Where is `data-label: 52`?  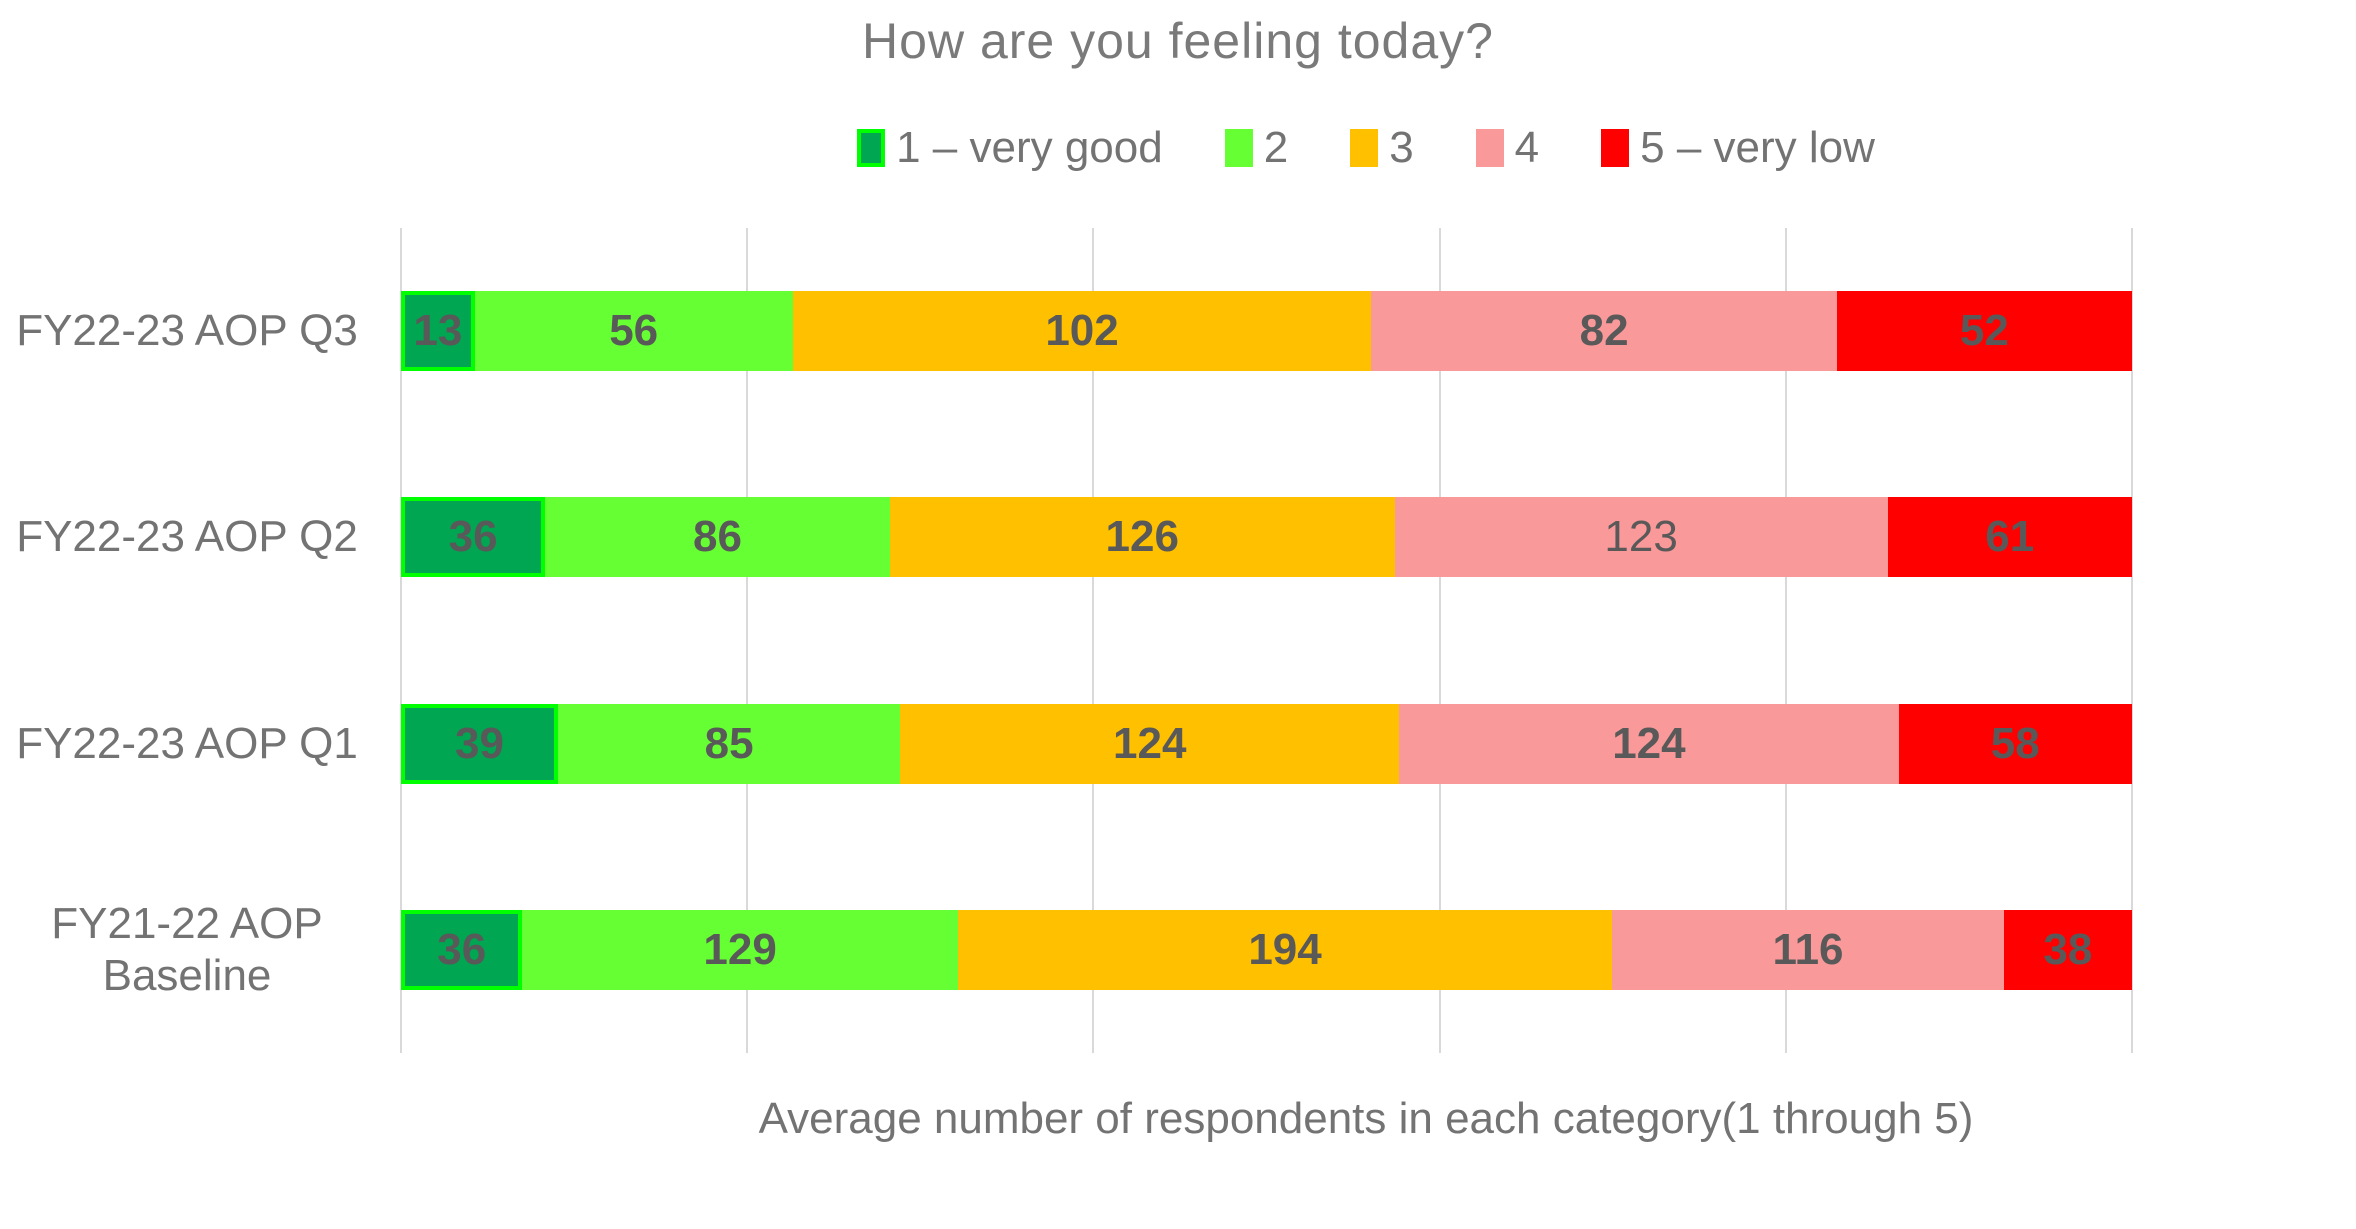 data-label: 52 is located at coordinates (1984, 331).